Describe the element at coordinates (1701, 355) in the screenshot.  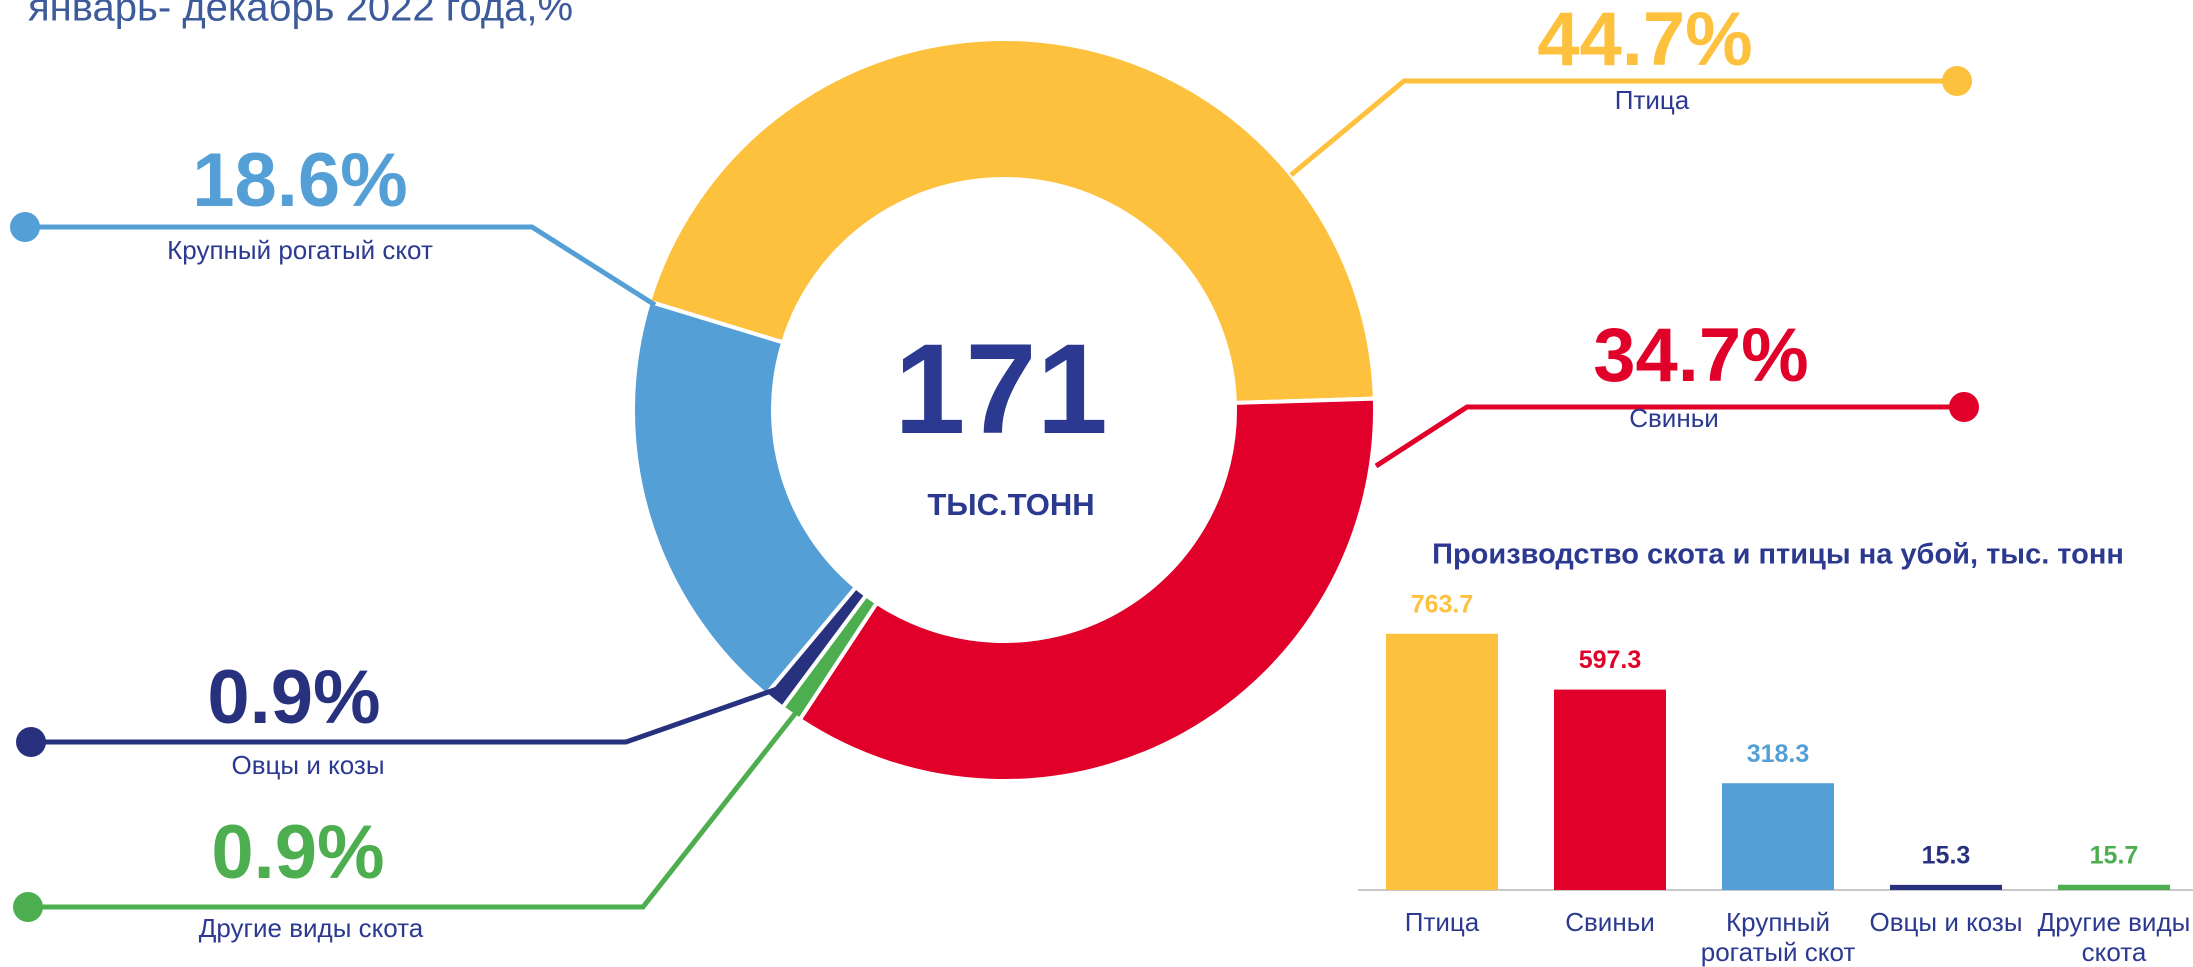
I see `percent-label: 34.7%` at that location.